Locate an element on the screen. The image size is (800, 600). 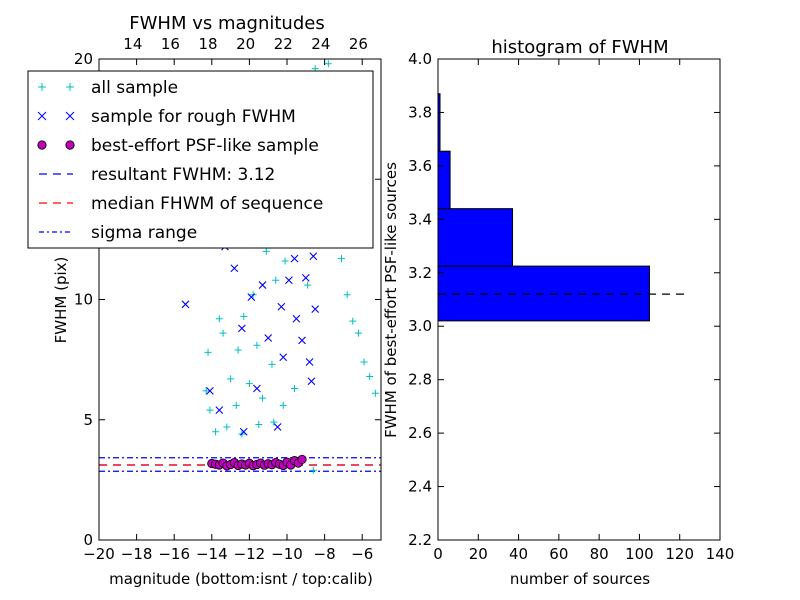
scatter-x-tick-label: −6 is located at coordinates (362, 554).